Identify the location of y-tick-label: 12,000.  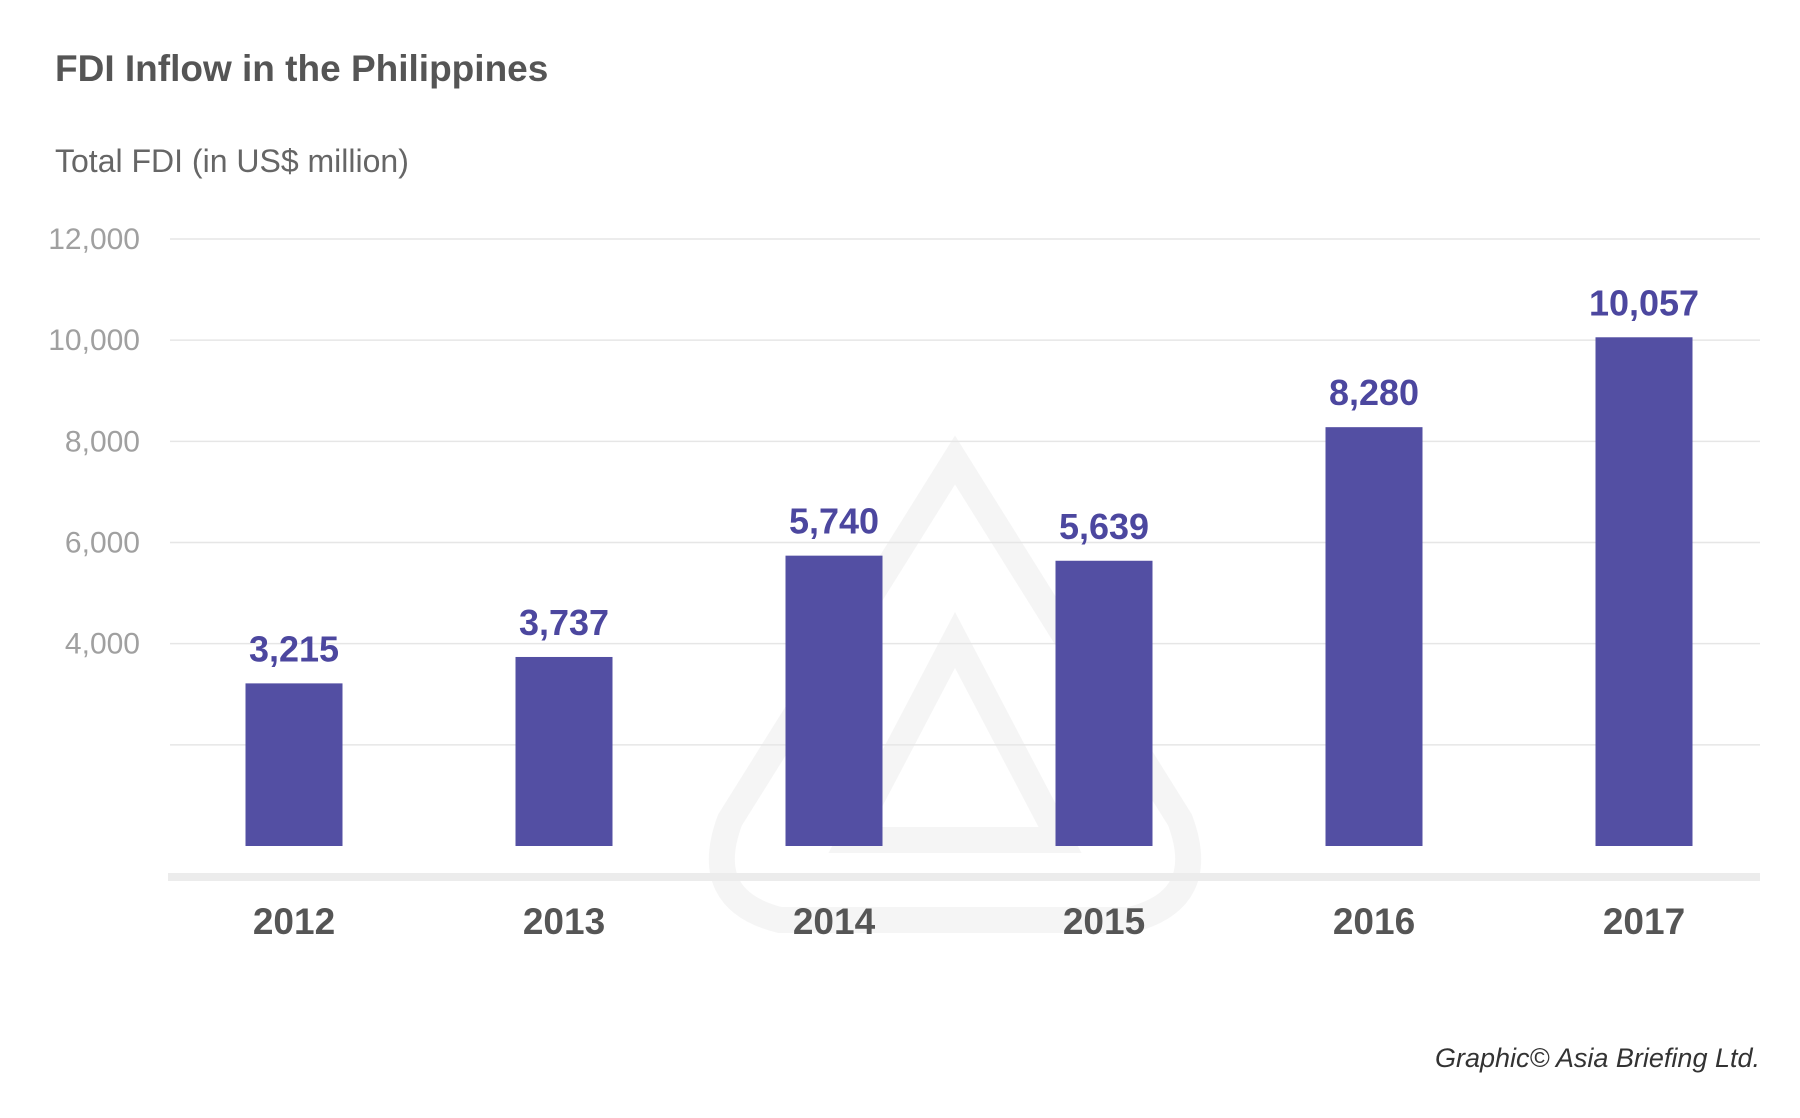
(94, 239).